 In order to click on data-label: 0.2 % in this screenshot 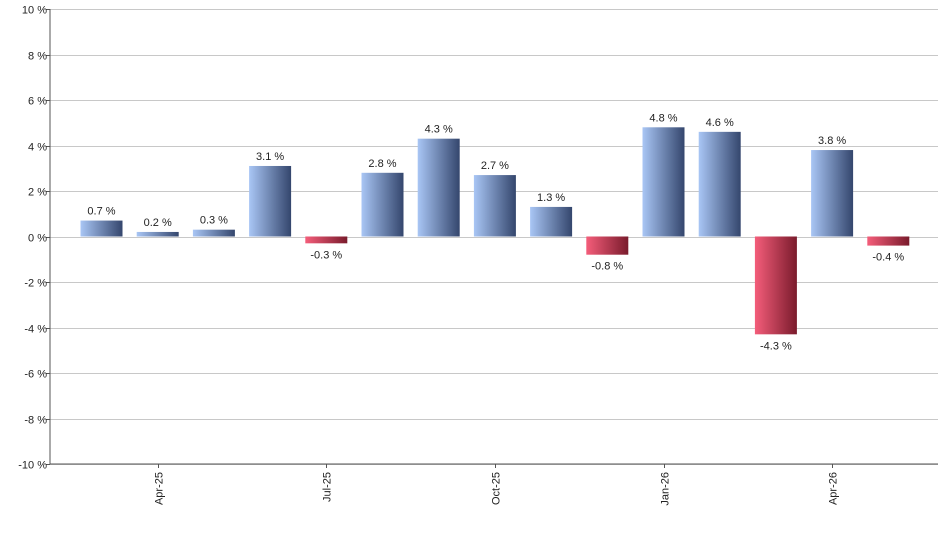, I will do `click(158, 223)`.